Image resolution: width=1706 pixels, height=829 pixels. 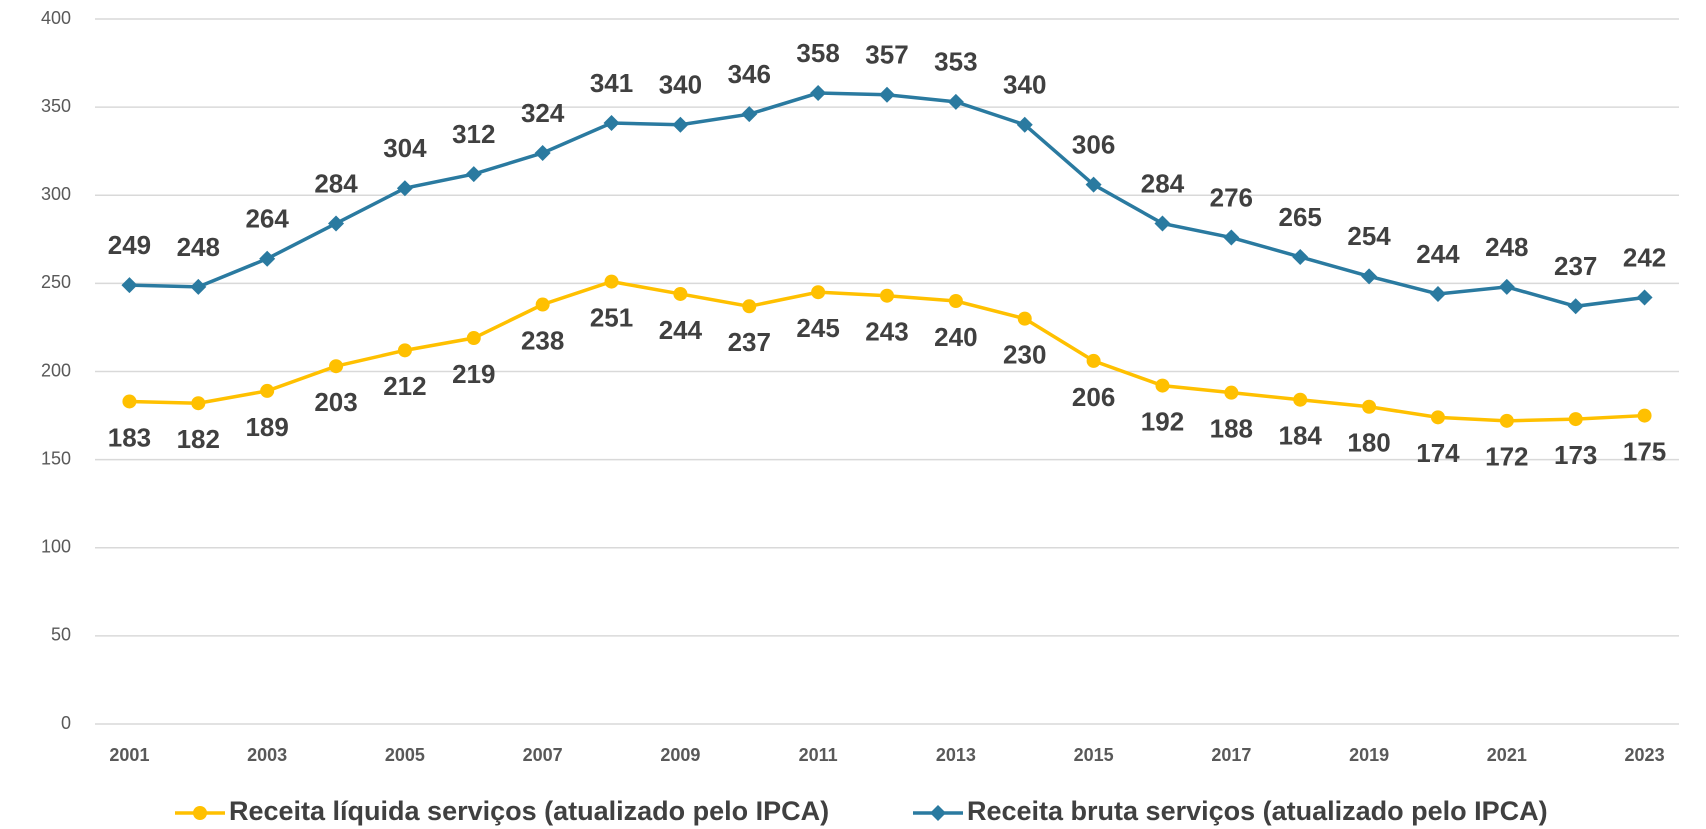 I want to click on data-label: 346, so click(x=749, y=74).